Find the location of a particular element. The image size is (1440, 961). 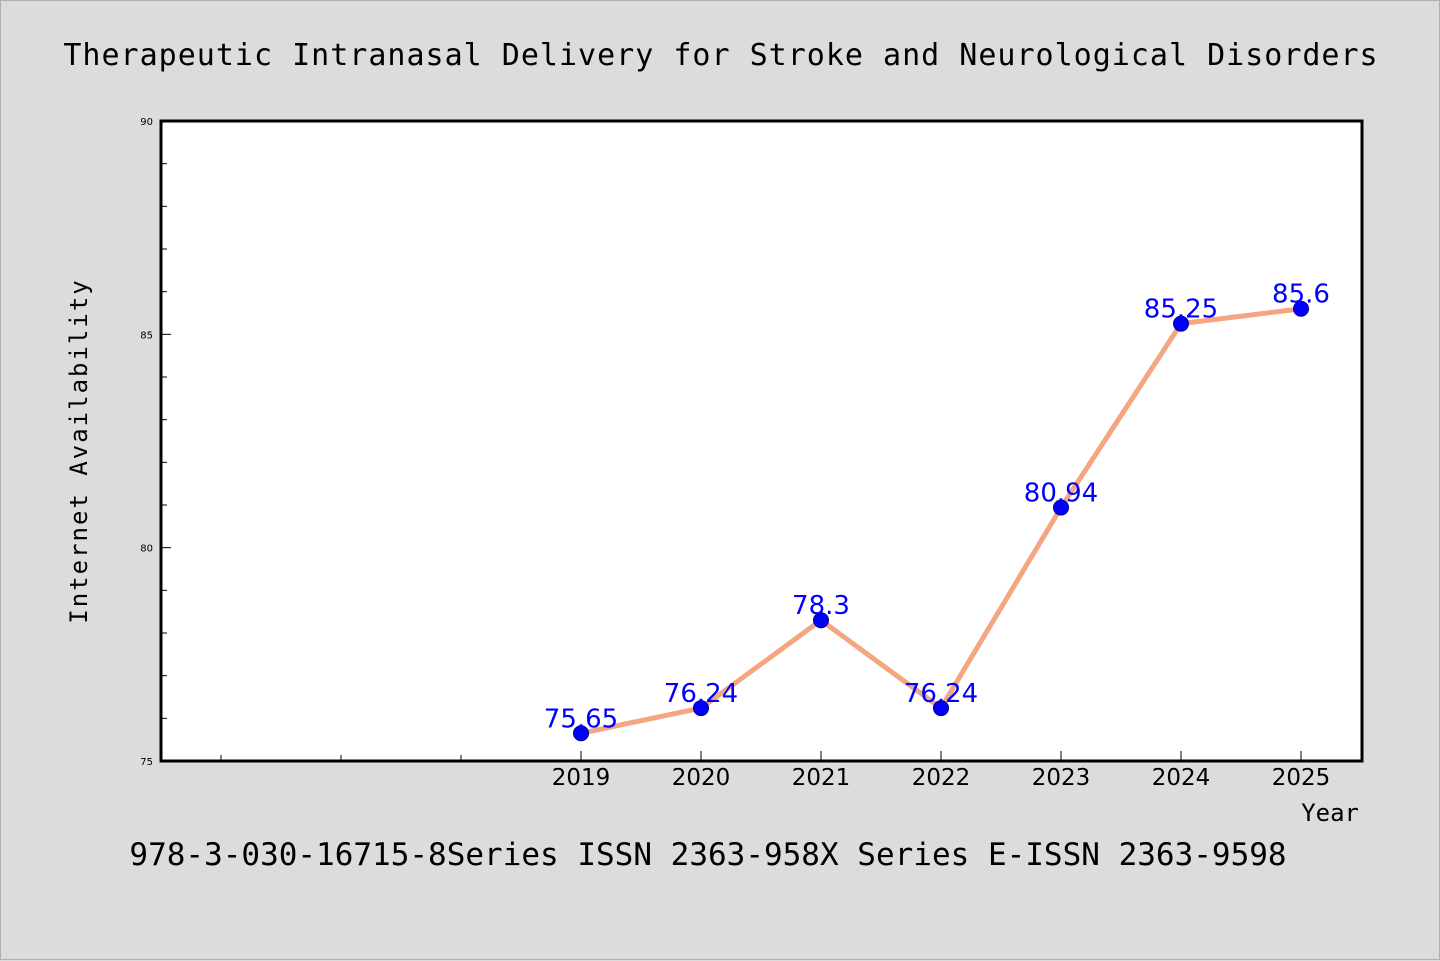

minor-ticks is located at coordinates (311, 462).